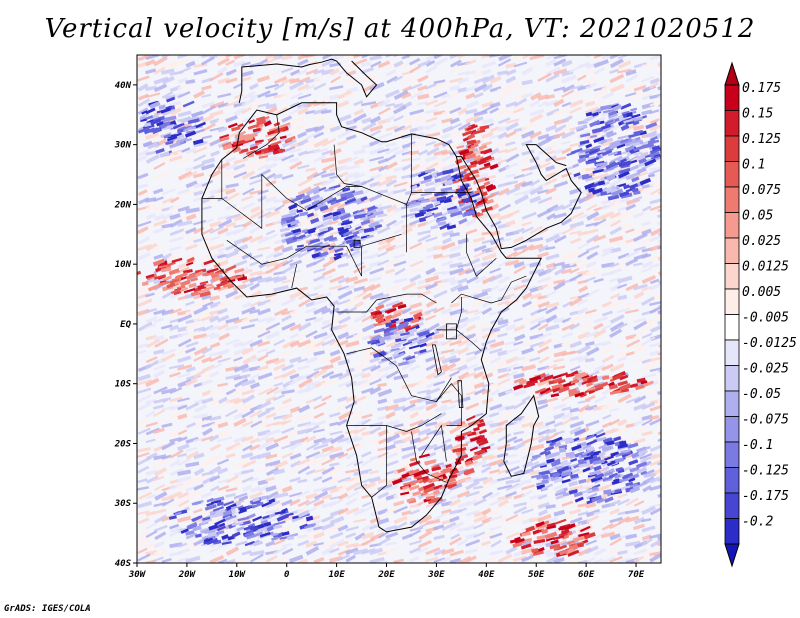 This screenshot has height=618, width=800. What do you see at coordinates (765, 318) in the screenshot?
I see `colorbar-label: -0.005` at bounding box center [765, 318].